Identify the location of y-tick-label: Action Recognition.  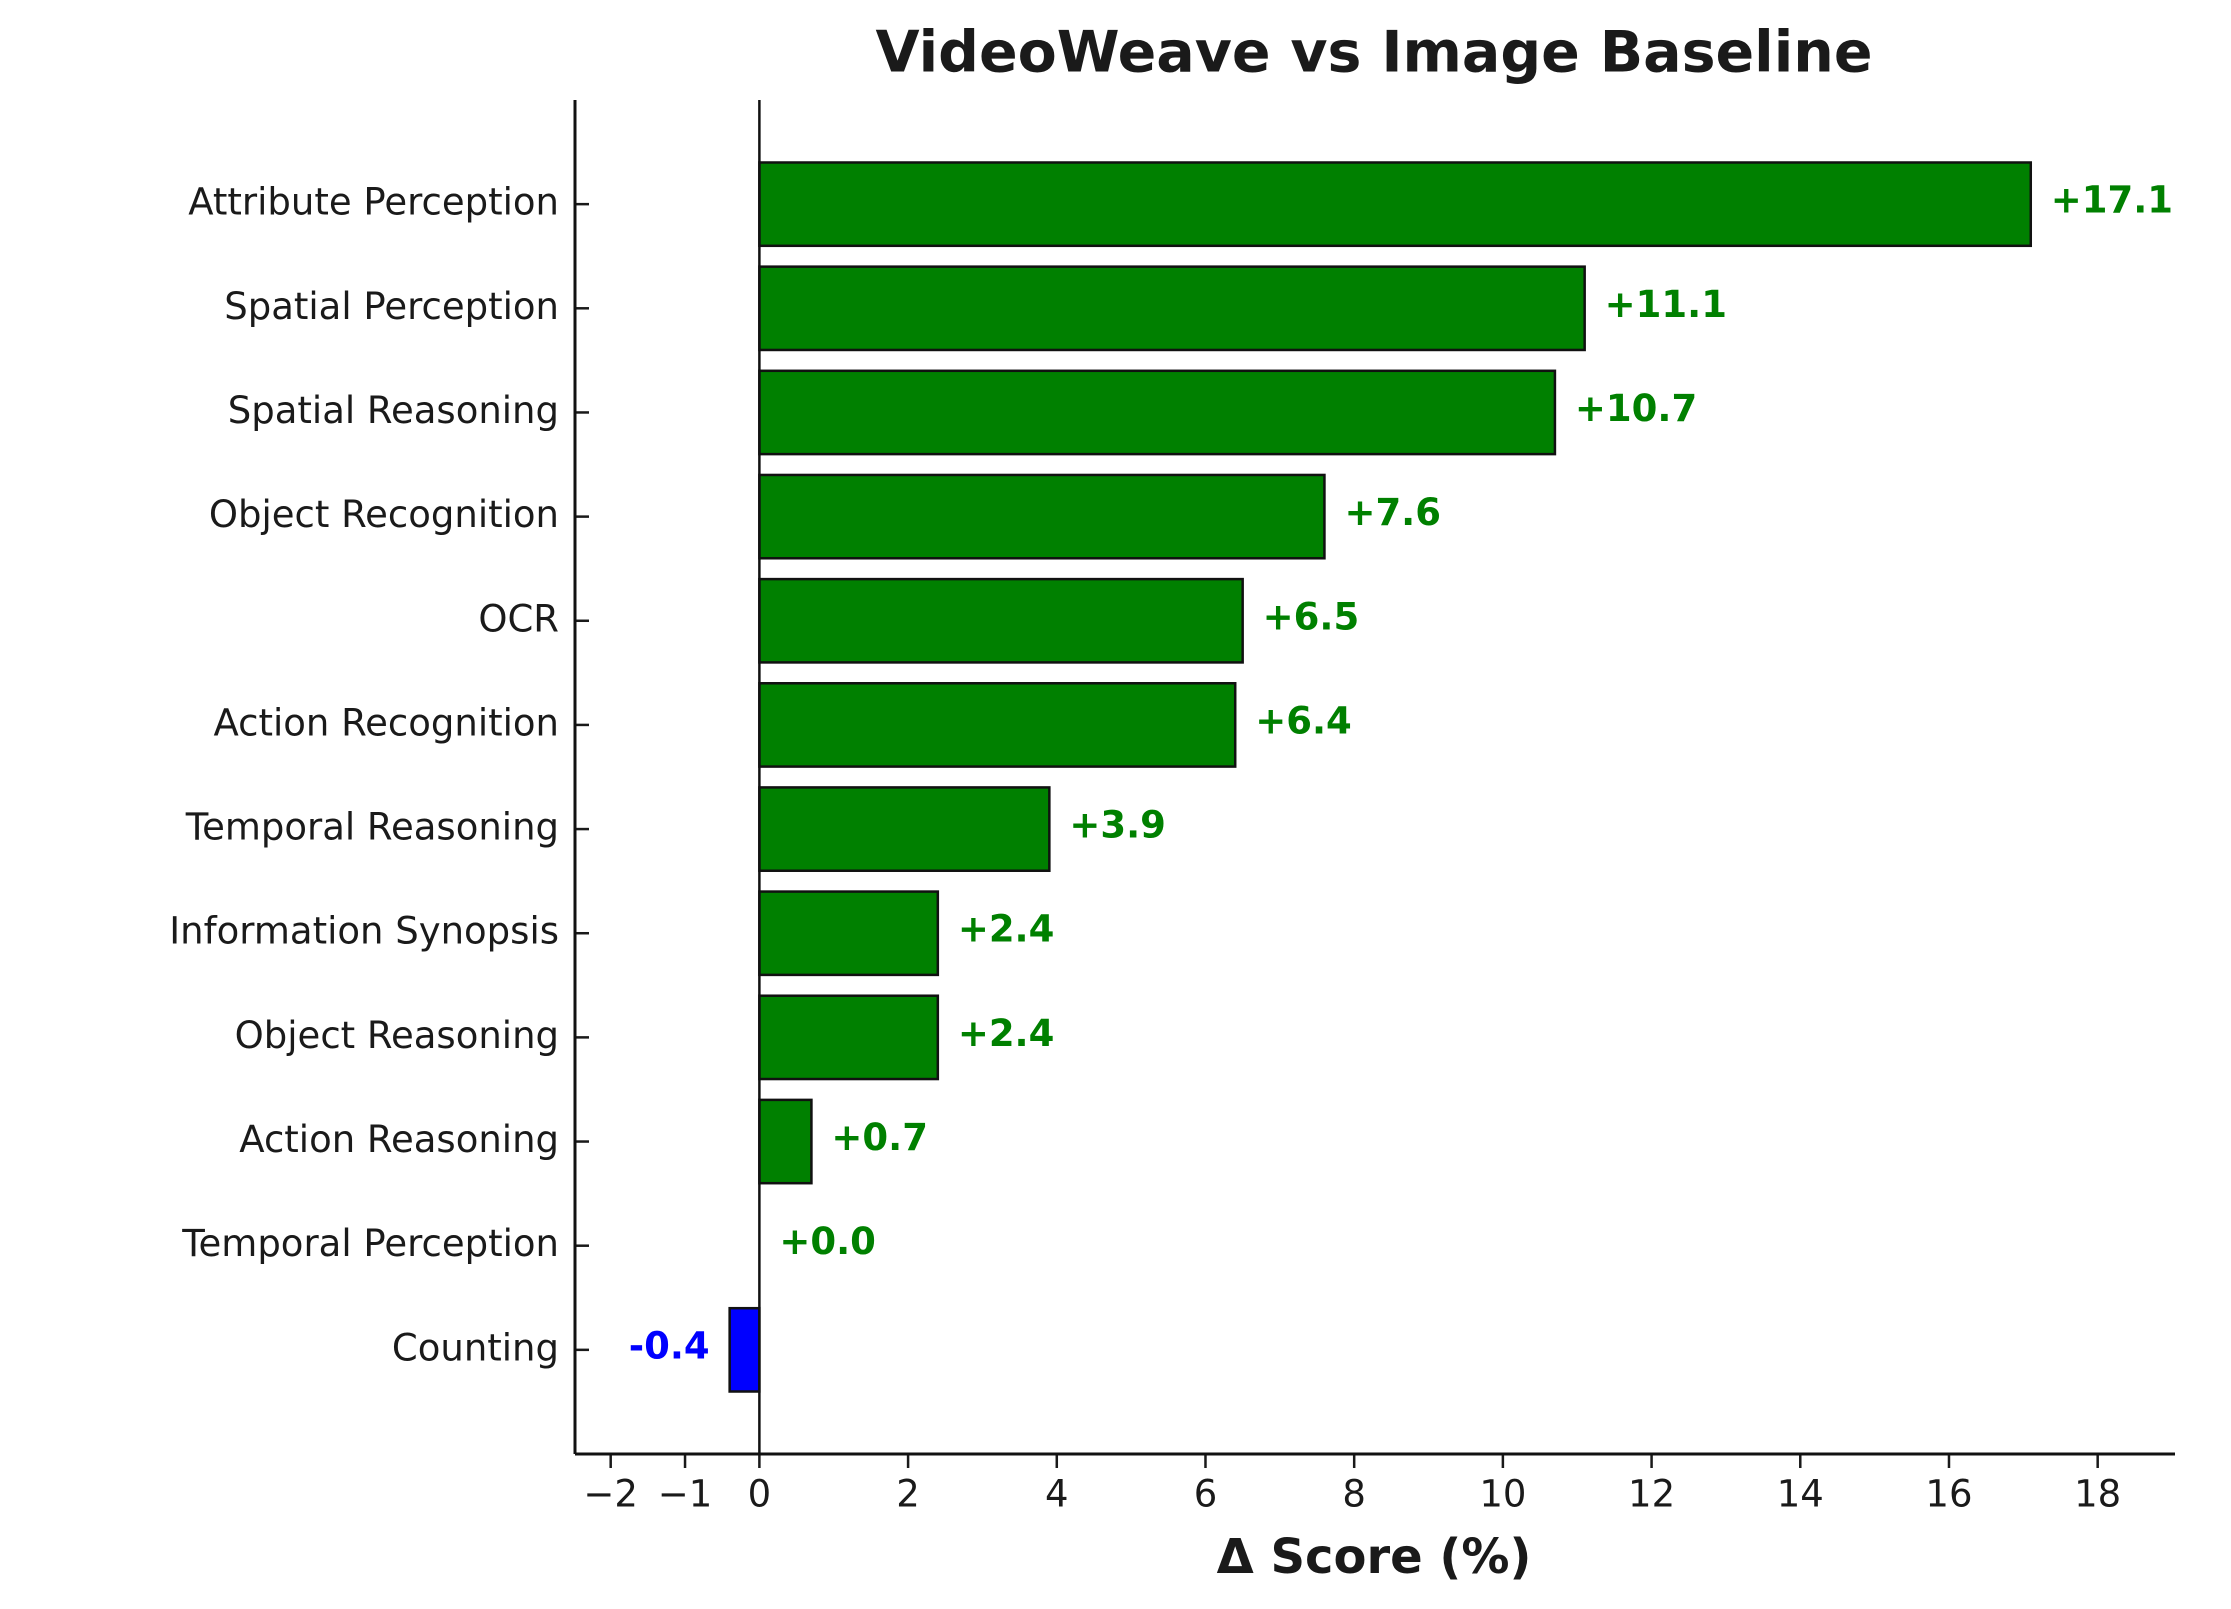
(386, 722).